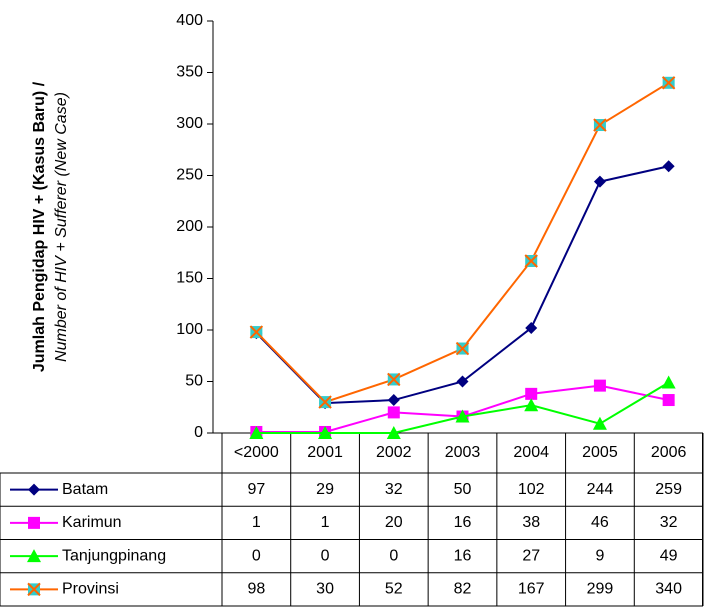  Describe the element at coordinates (394, 589) in the screenshot. I see `table-cell: 52` at that location.